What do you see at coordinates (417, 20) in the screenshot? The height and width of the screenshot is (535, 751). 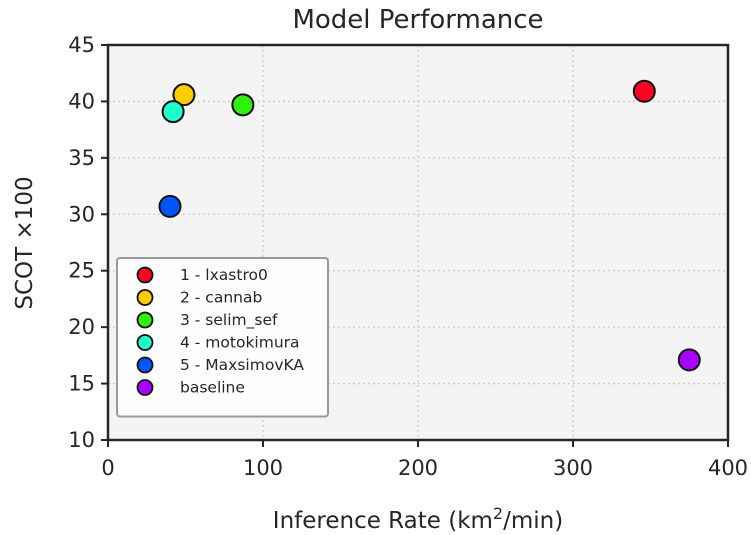 I see `chart-title: Model Performance` at bounding box center [417, 20].